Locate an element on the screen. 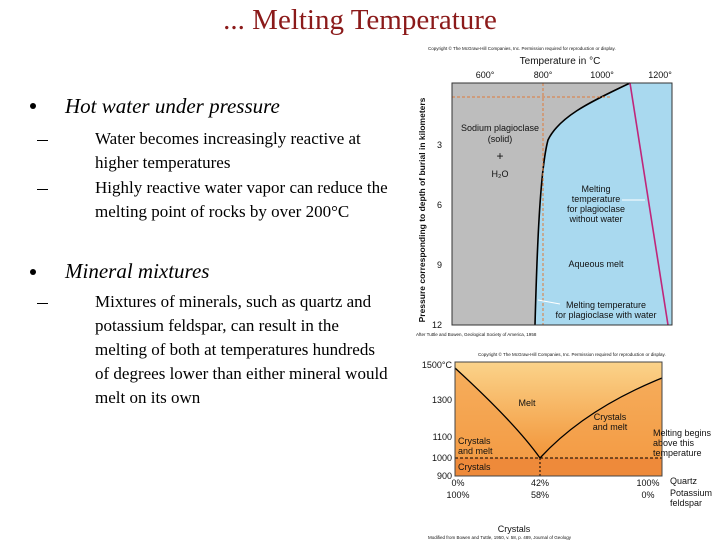  label: + is located at coordinates (499, 156).